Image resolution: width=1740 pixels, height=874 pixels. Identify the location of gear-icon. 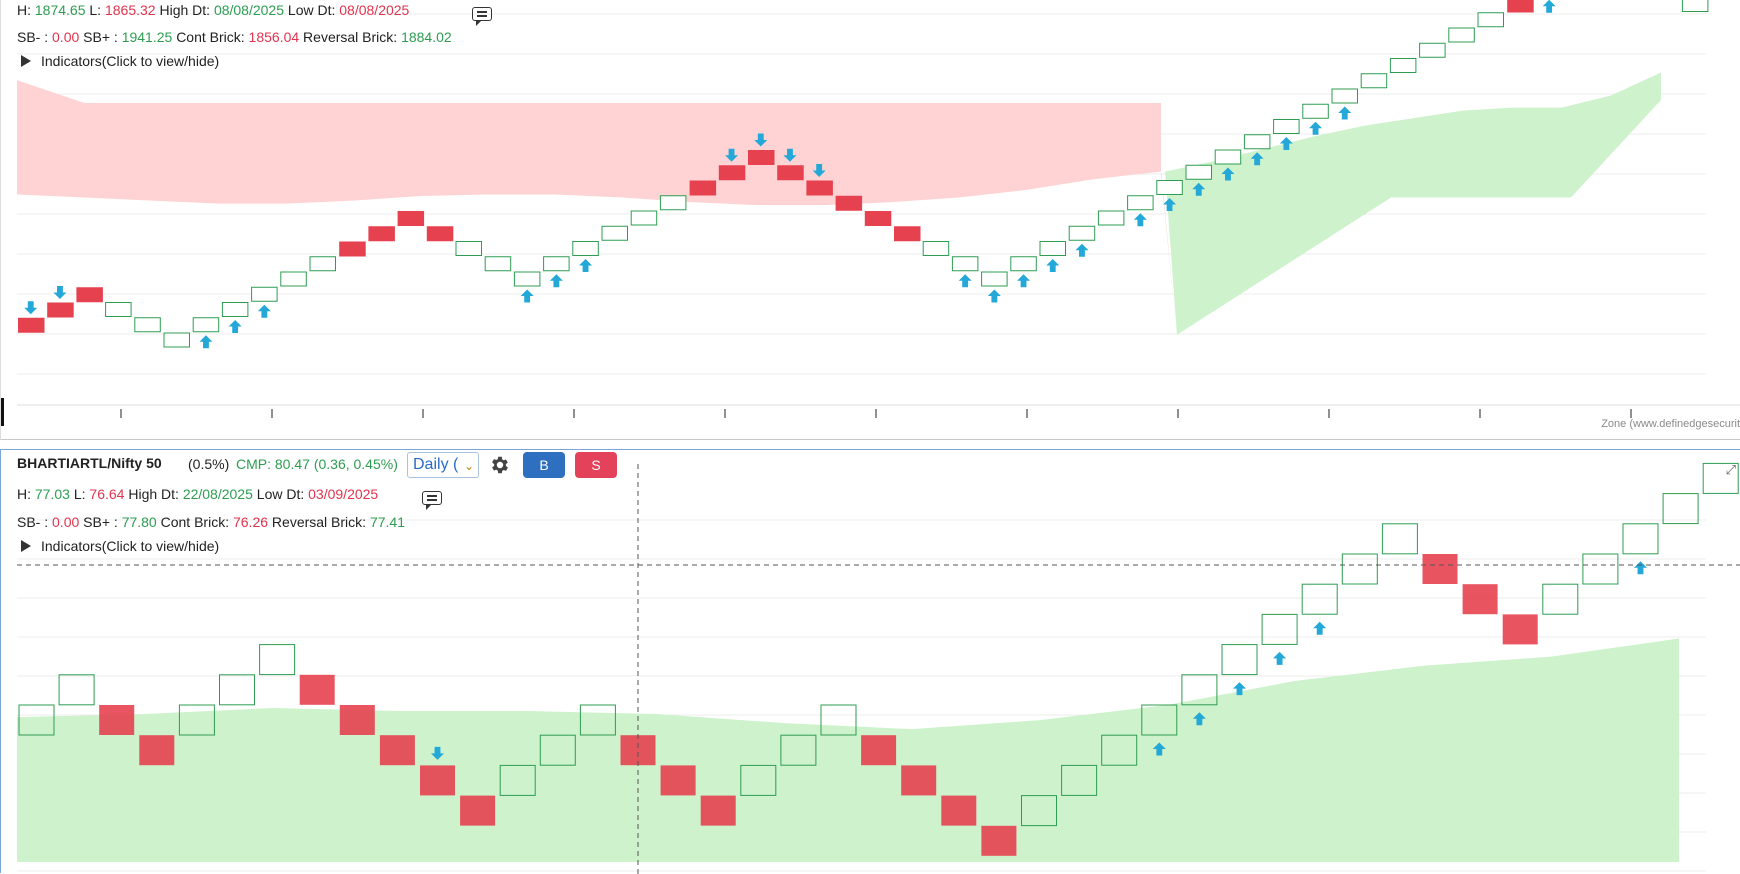
(500, 465).